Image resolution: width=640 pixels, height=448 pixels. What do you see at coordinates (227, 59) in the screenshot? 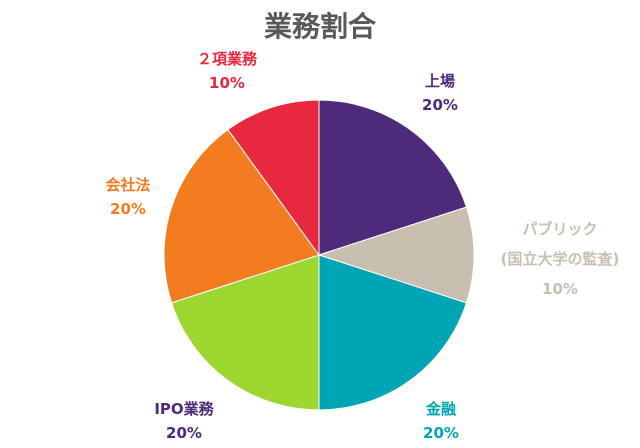
I see `slice-name-label-5: ２項業務` at bounding box center [227, 59].